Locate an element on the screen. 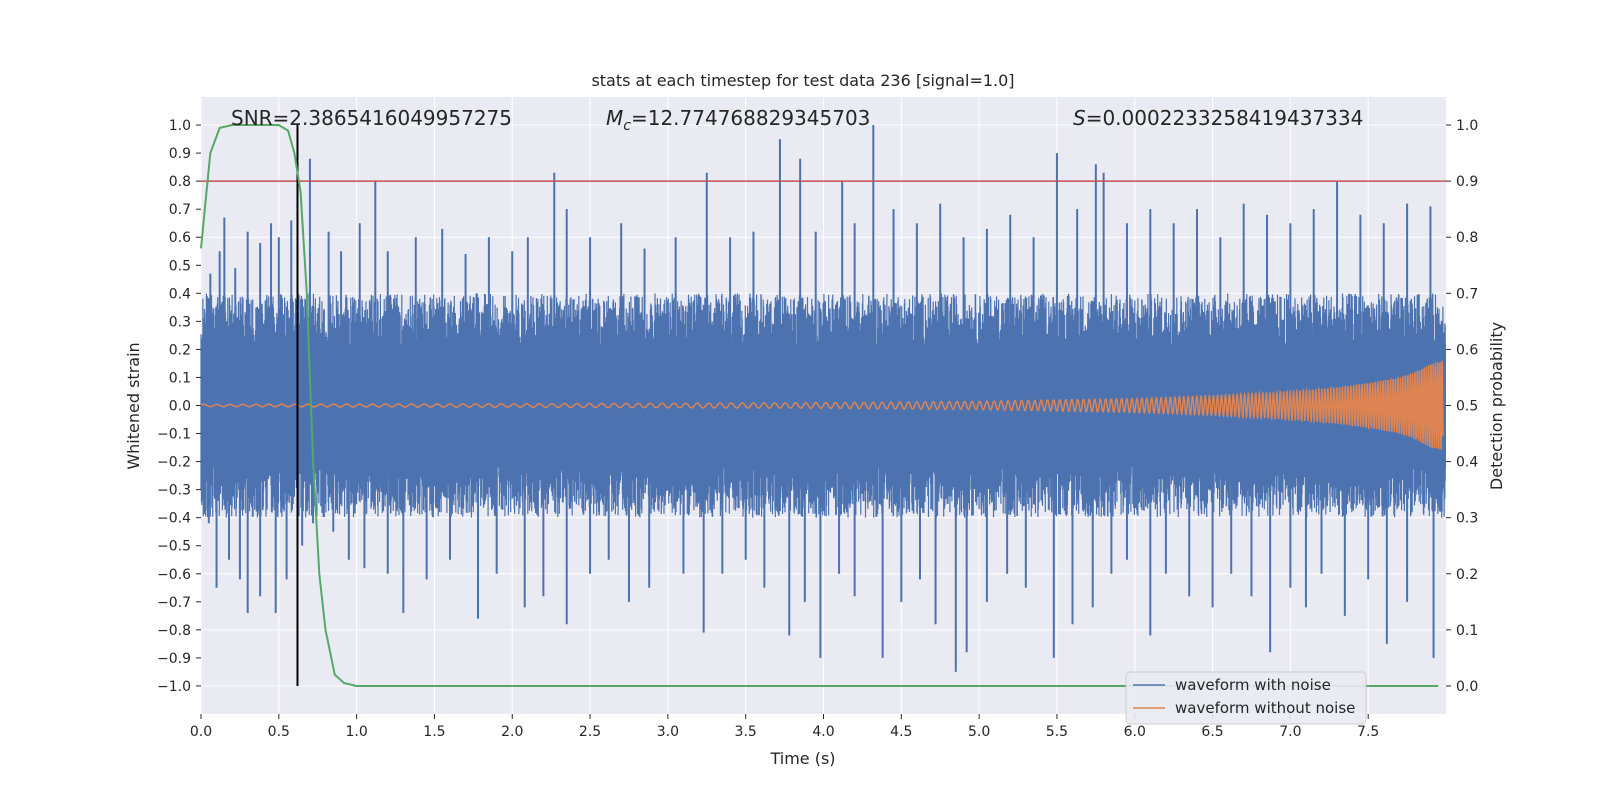 The image size is (1600, 800). y-tick-label: −0.5 is located at coordinates (174, 547).